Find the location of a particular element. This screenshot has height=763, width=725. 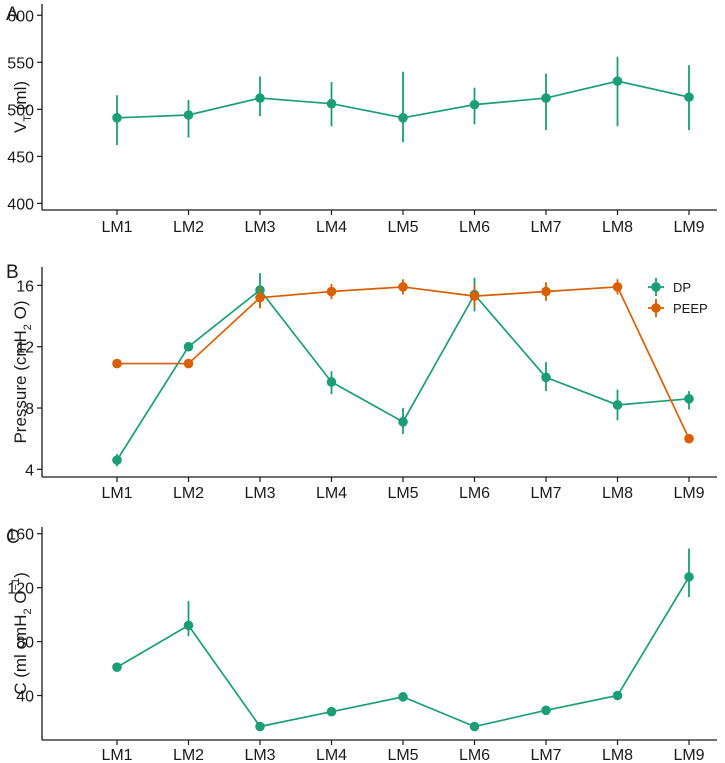

y-tick-label: 4 is located at coordinates (29, 470).